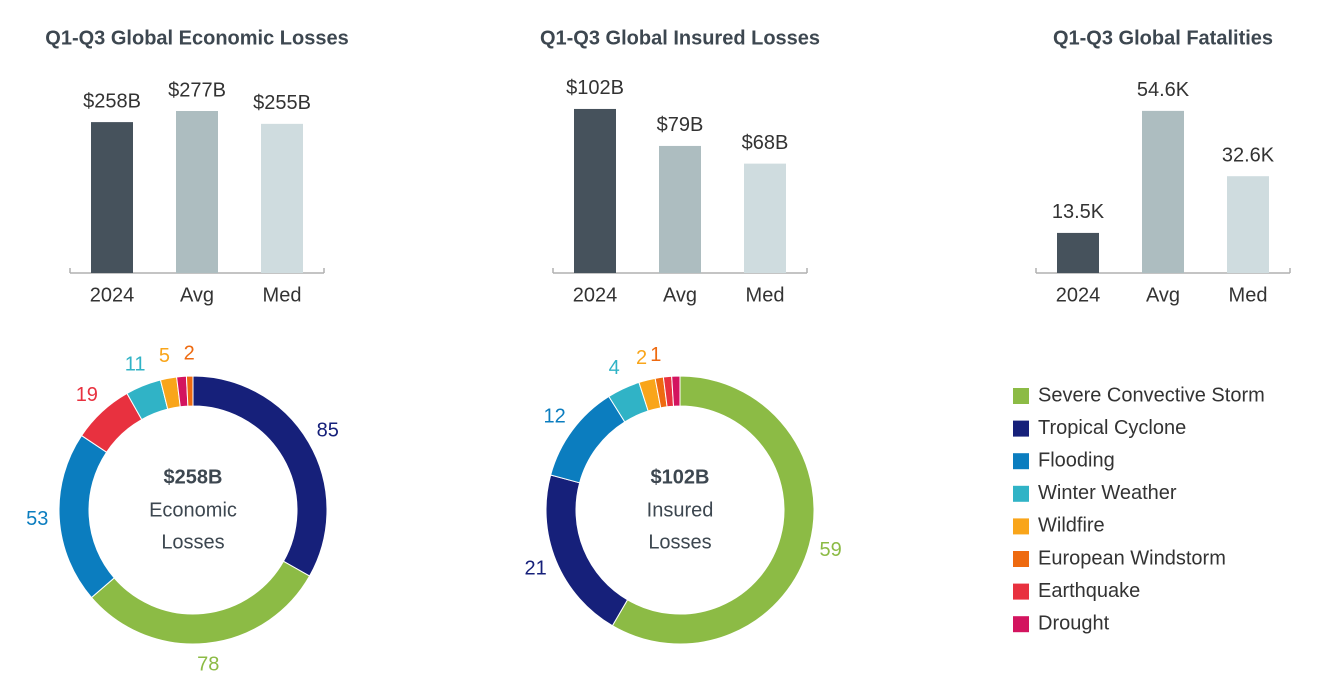 This screenshot has height=678, width=1322. I want to click on center-label: Economic, so click(193, 510).